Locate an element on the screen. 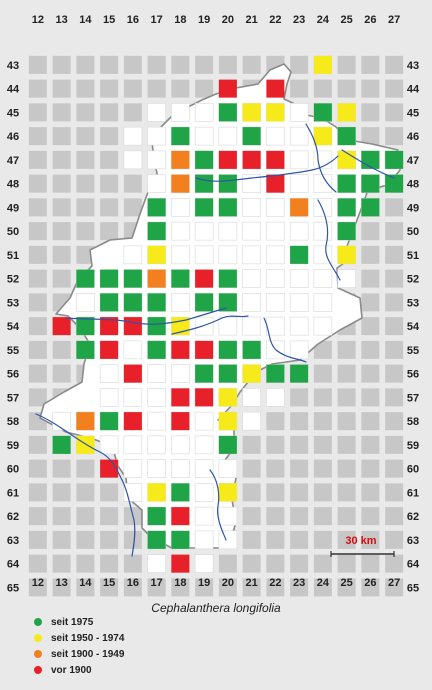  legend-dot-yellow-icon is located at coordinates (38, 638).